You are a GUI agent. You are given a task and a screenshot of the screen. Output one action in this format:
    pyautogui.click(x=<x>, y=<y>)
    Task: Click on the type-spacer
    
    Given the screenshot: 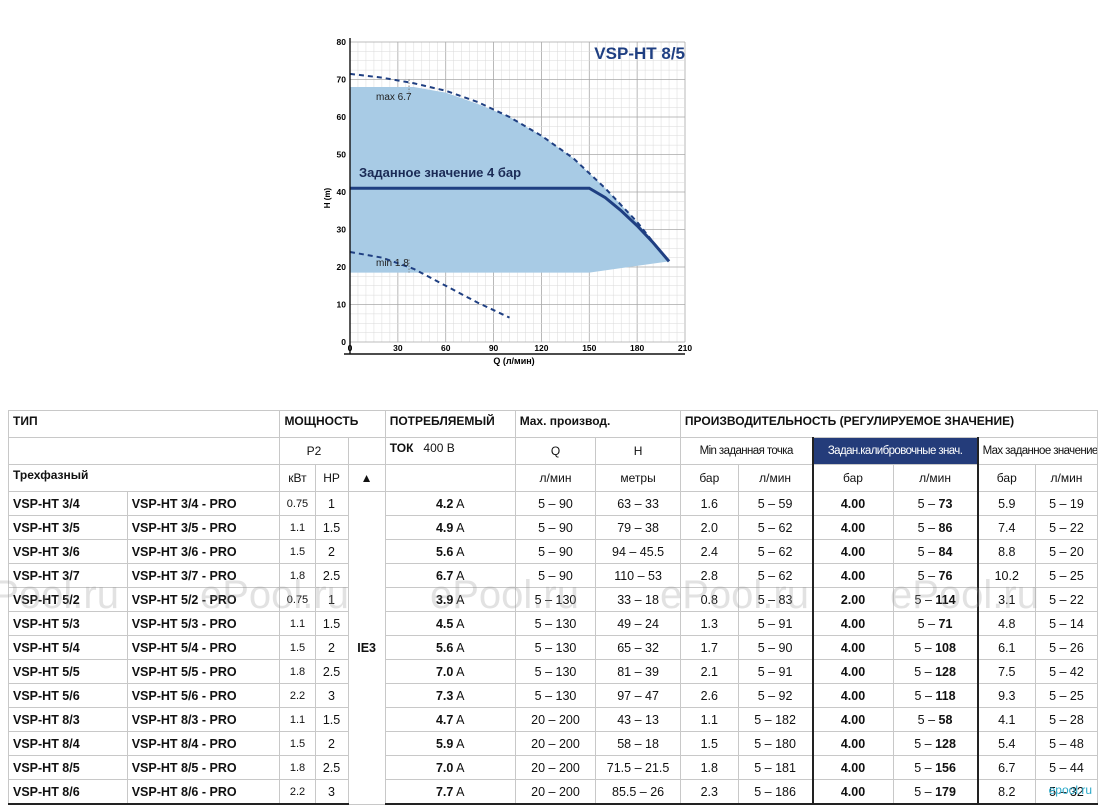 What is the action you would take?
    pyautogui.click(x=144, y=451)
    